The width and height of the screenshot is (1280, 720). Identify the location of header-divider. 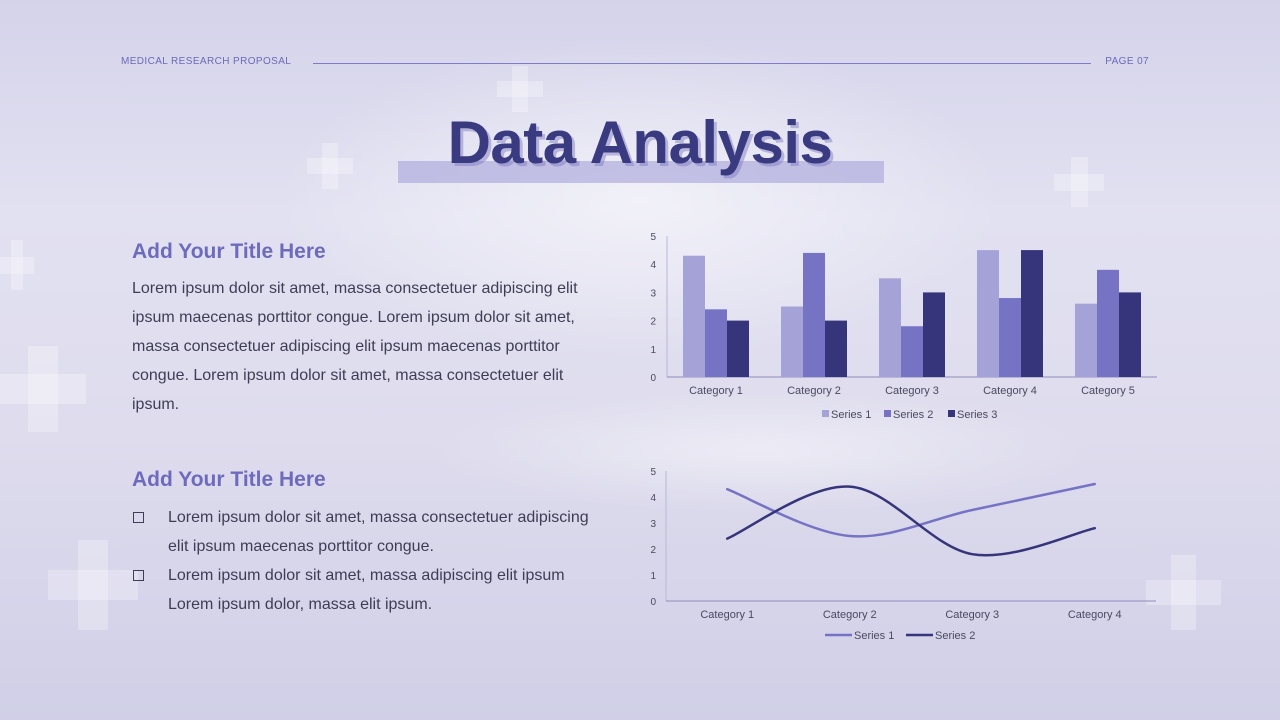
(702, 63).